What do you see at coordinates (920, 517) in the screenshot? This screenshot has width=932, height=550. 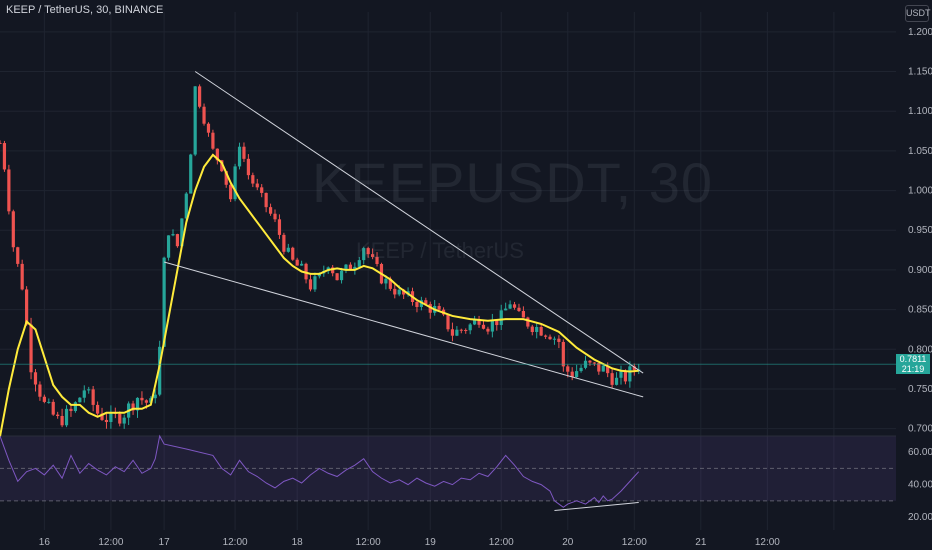 I see `rsi-tick-label: 20.00` at bounding box center [920, 517].